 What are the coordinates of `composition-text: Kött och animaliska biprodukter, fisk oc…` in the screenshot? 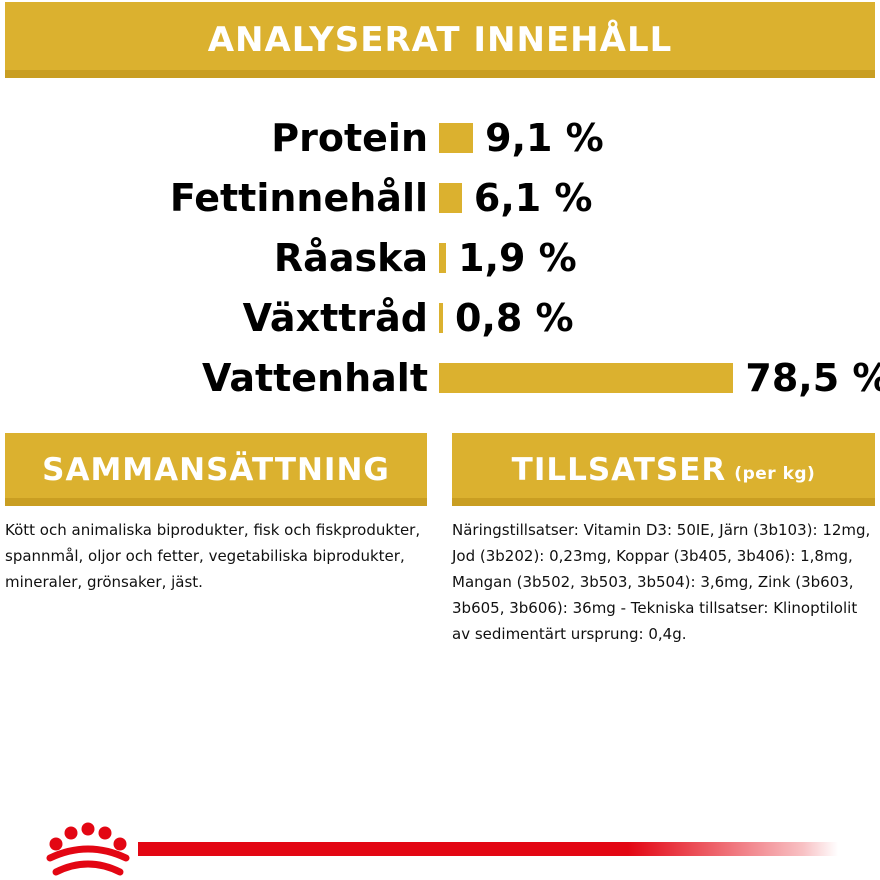 It's located at (213, 556).